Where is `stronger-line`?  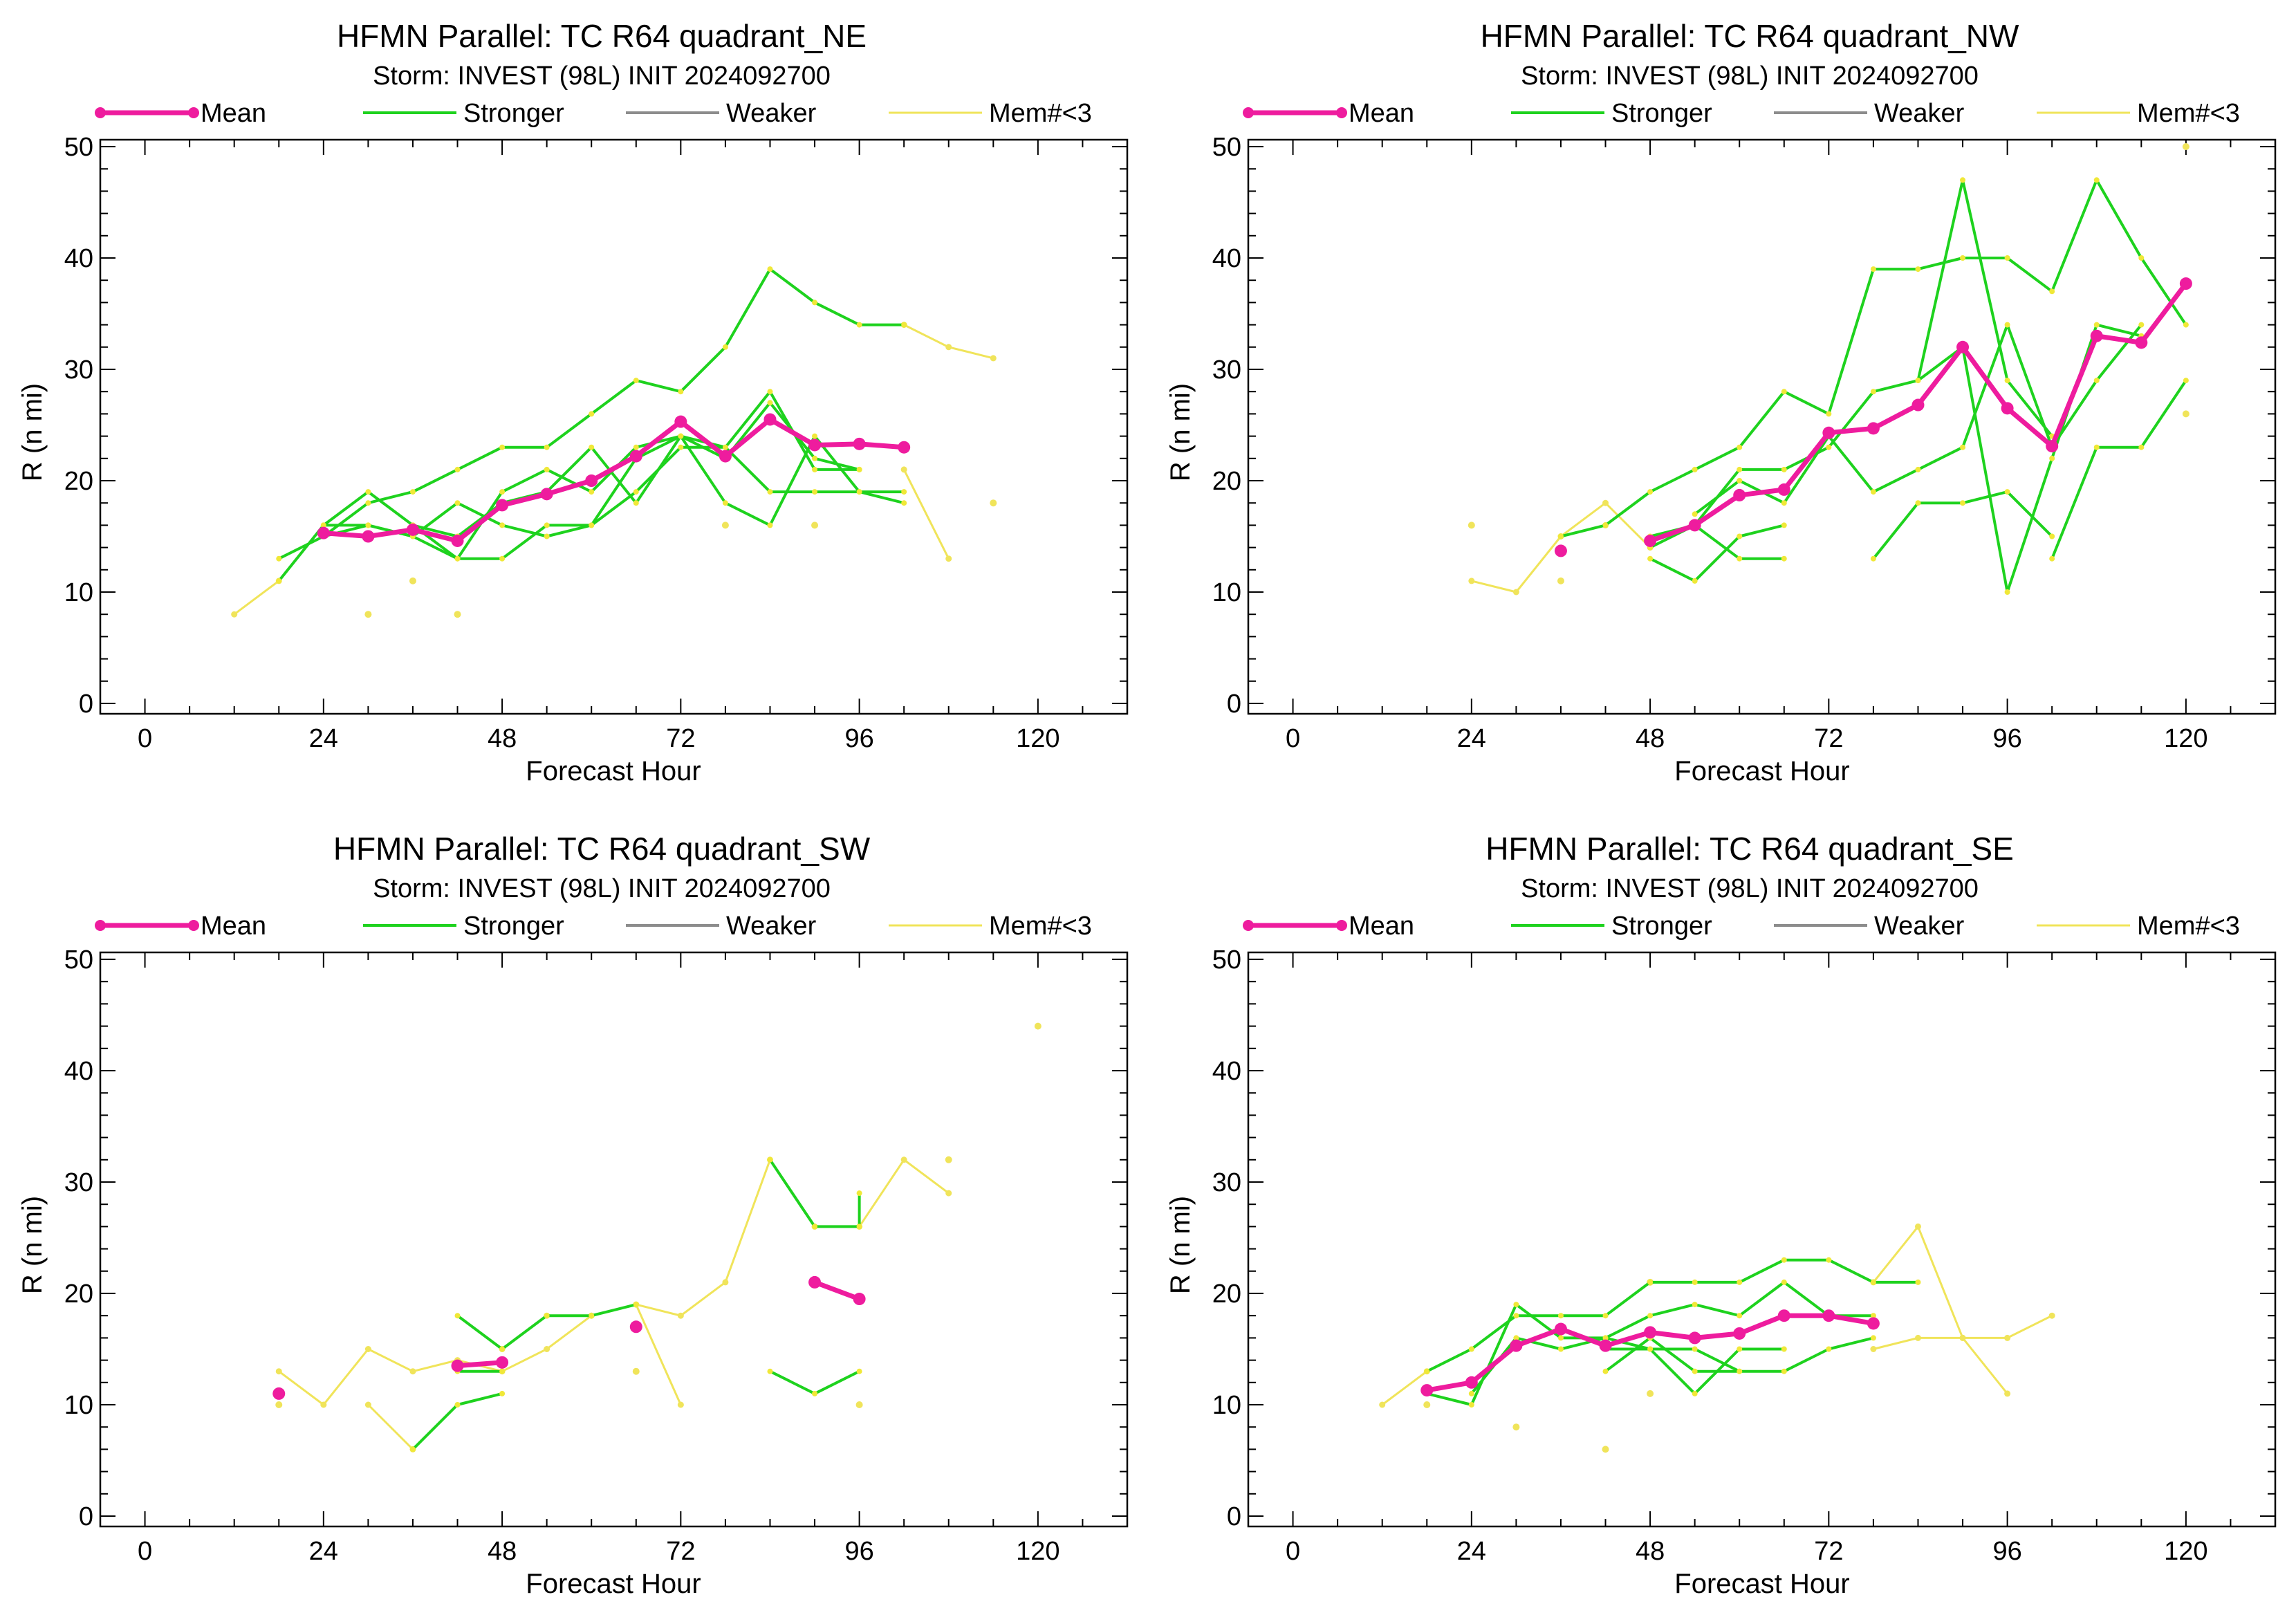 stronger-line is located at coordinates (1672, 1354).